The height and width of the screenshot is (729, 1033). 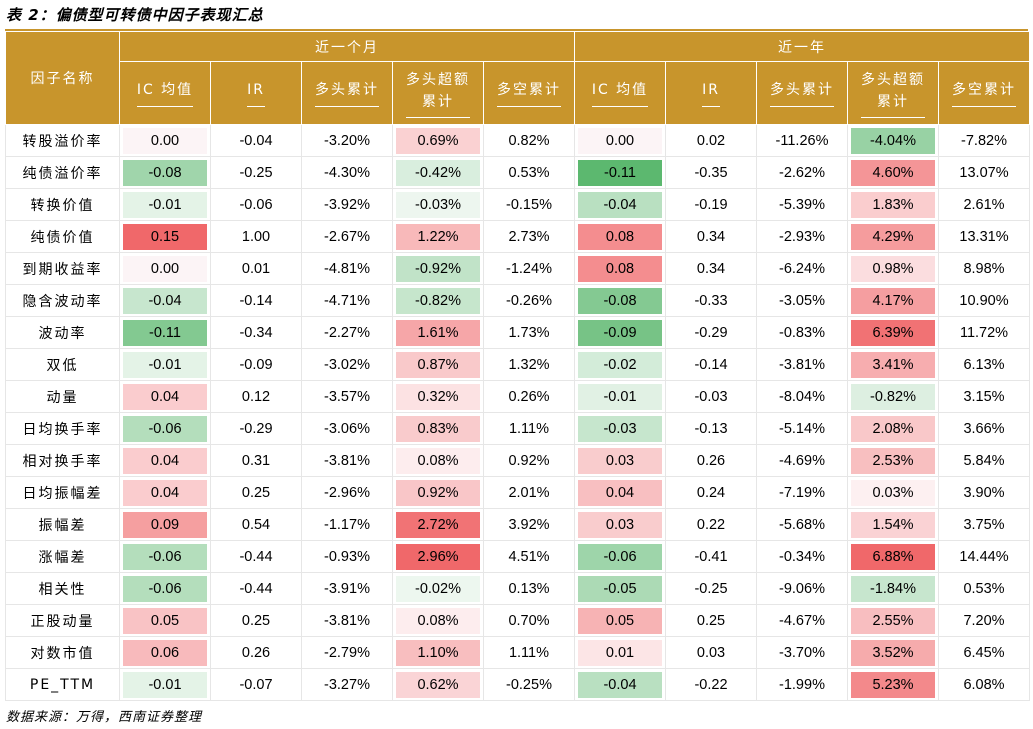 What do you see at coordinates (529, 364) in the screenshot?
I see `month-longshort-cell: 1.32%` at bounding box center [529, 364].